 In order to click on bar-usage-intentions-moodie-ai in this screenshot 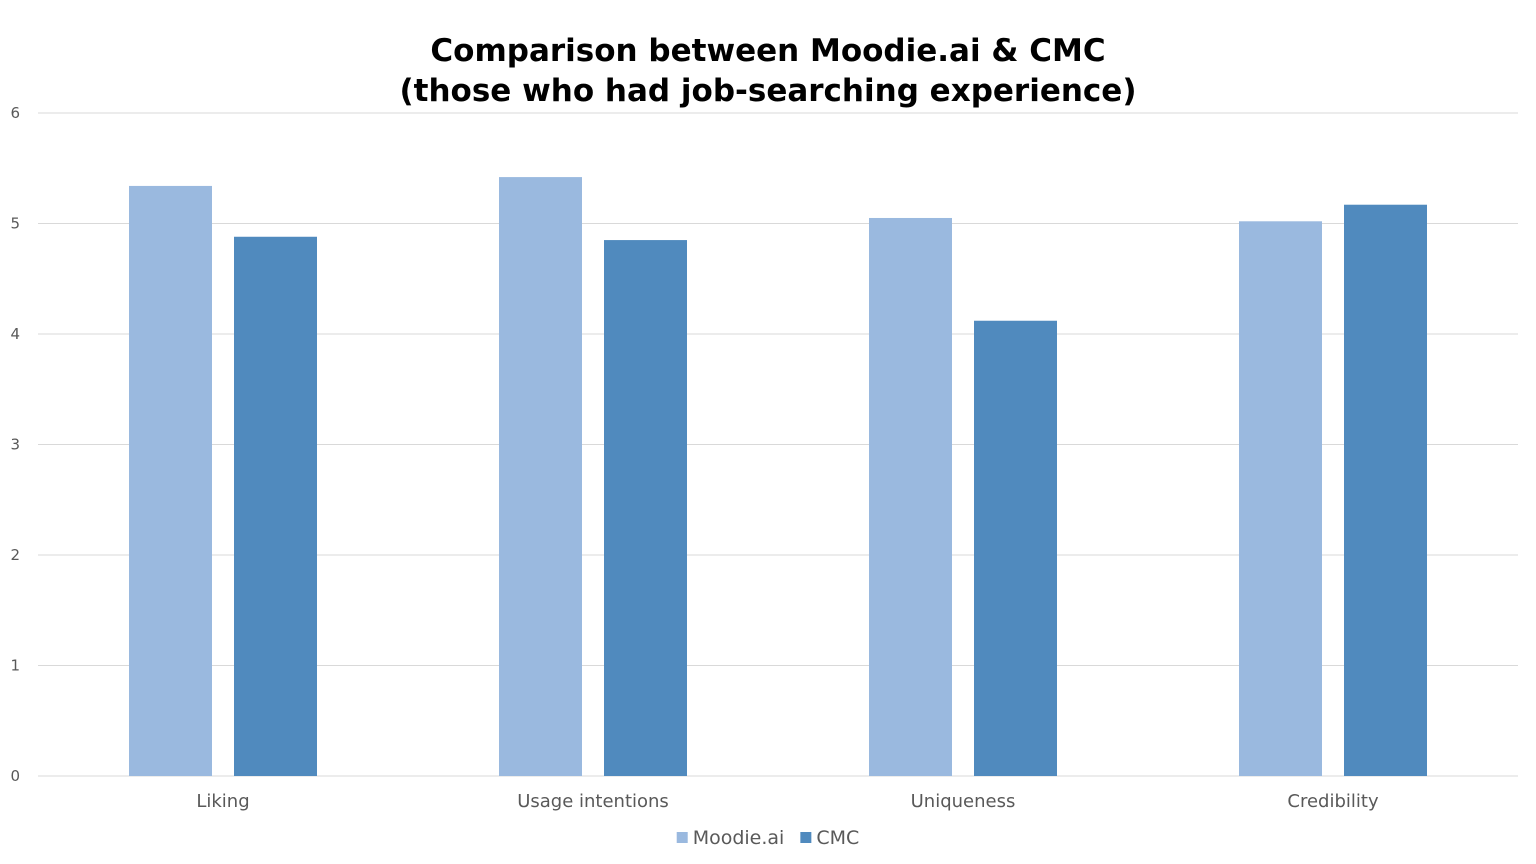, I will do `click(540, 477)`.